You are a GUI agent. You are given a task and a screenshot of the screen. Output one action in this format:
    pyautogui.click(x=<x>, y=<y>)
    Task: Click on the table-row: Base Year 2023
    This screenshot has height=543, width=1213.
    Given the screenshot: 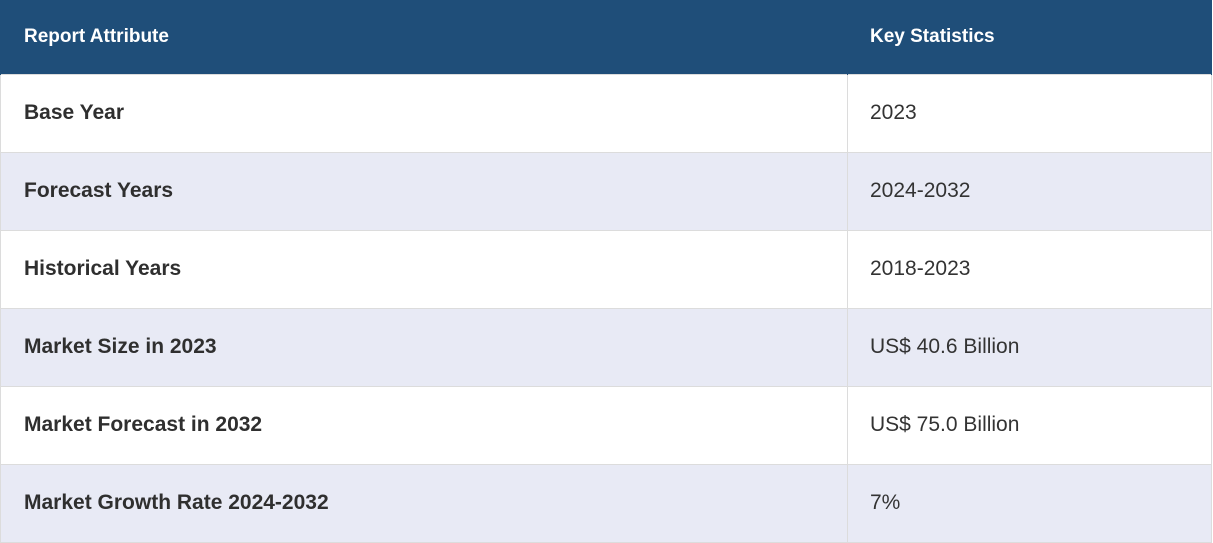 What is the action you would take?
    pyautogui.click(x=606, y=113)
    